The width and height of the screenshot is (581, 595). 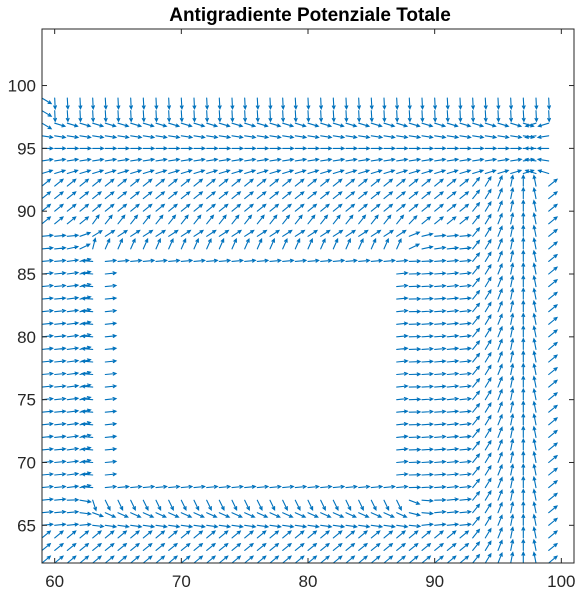 What do you see at coordinates (26, 274) in the screenshot?
I see `y-tick-label: 85` at bounding box center [26, 274].